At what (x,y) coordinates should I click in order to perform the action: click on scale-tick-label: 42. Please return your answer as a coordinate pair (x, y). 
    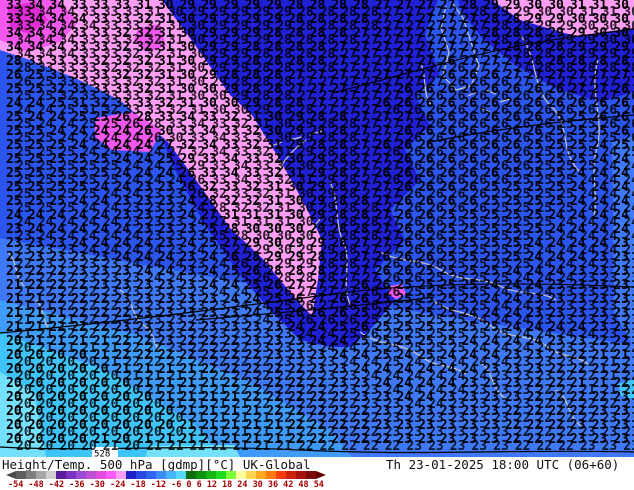
    Looking at the image, I should click on (288, 485).